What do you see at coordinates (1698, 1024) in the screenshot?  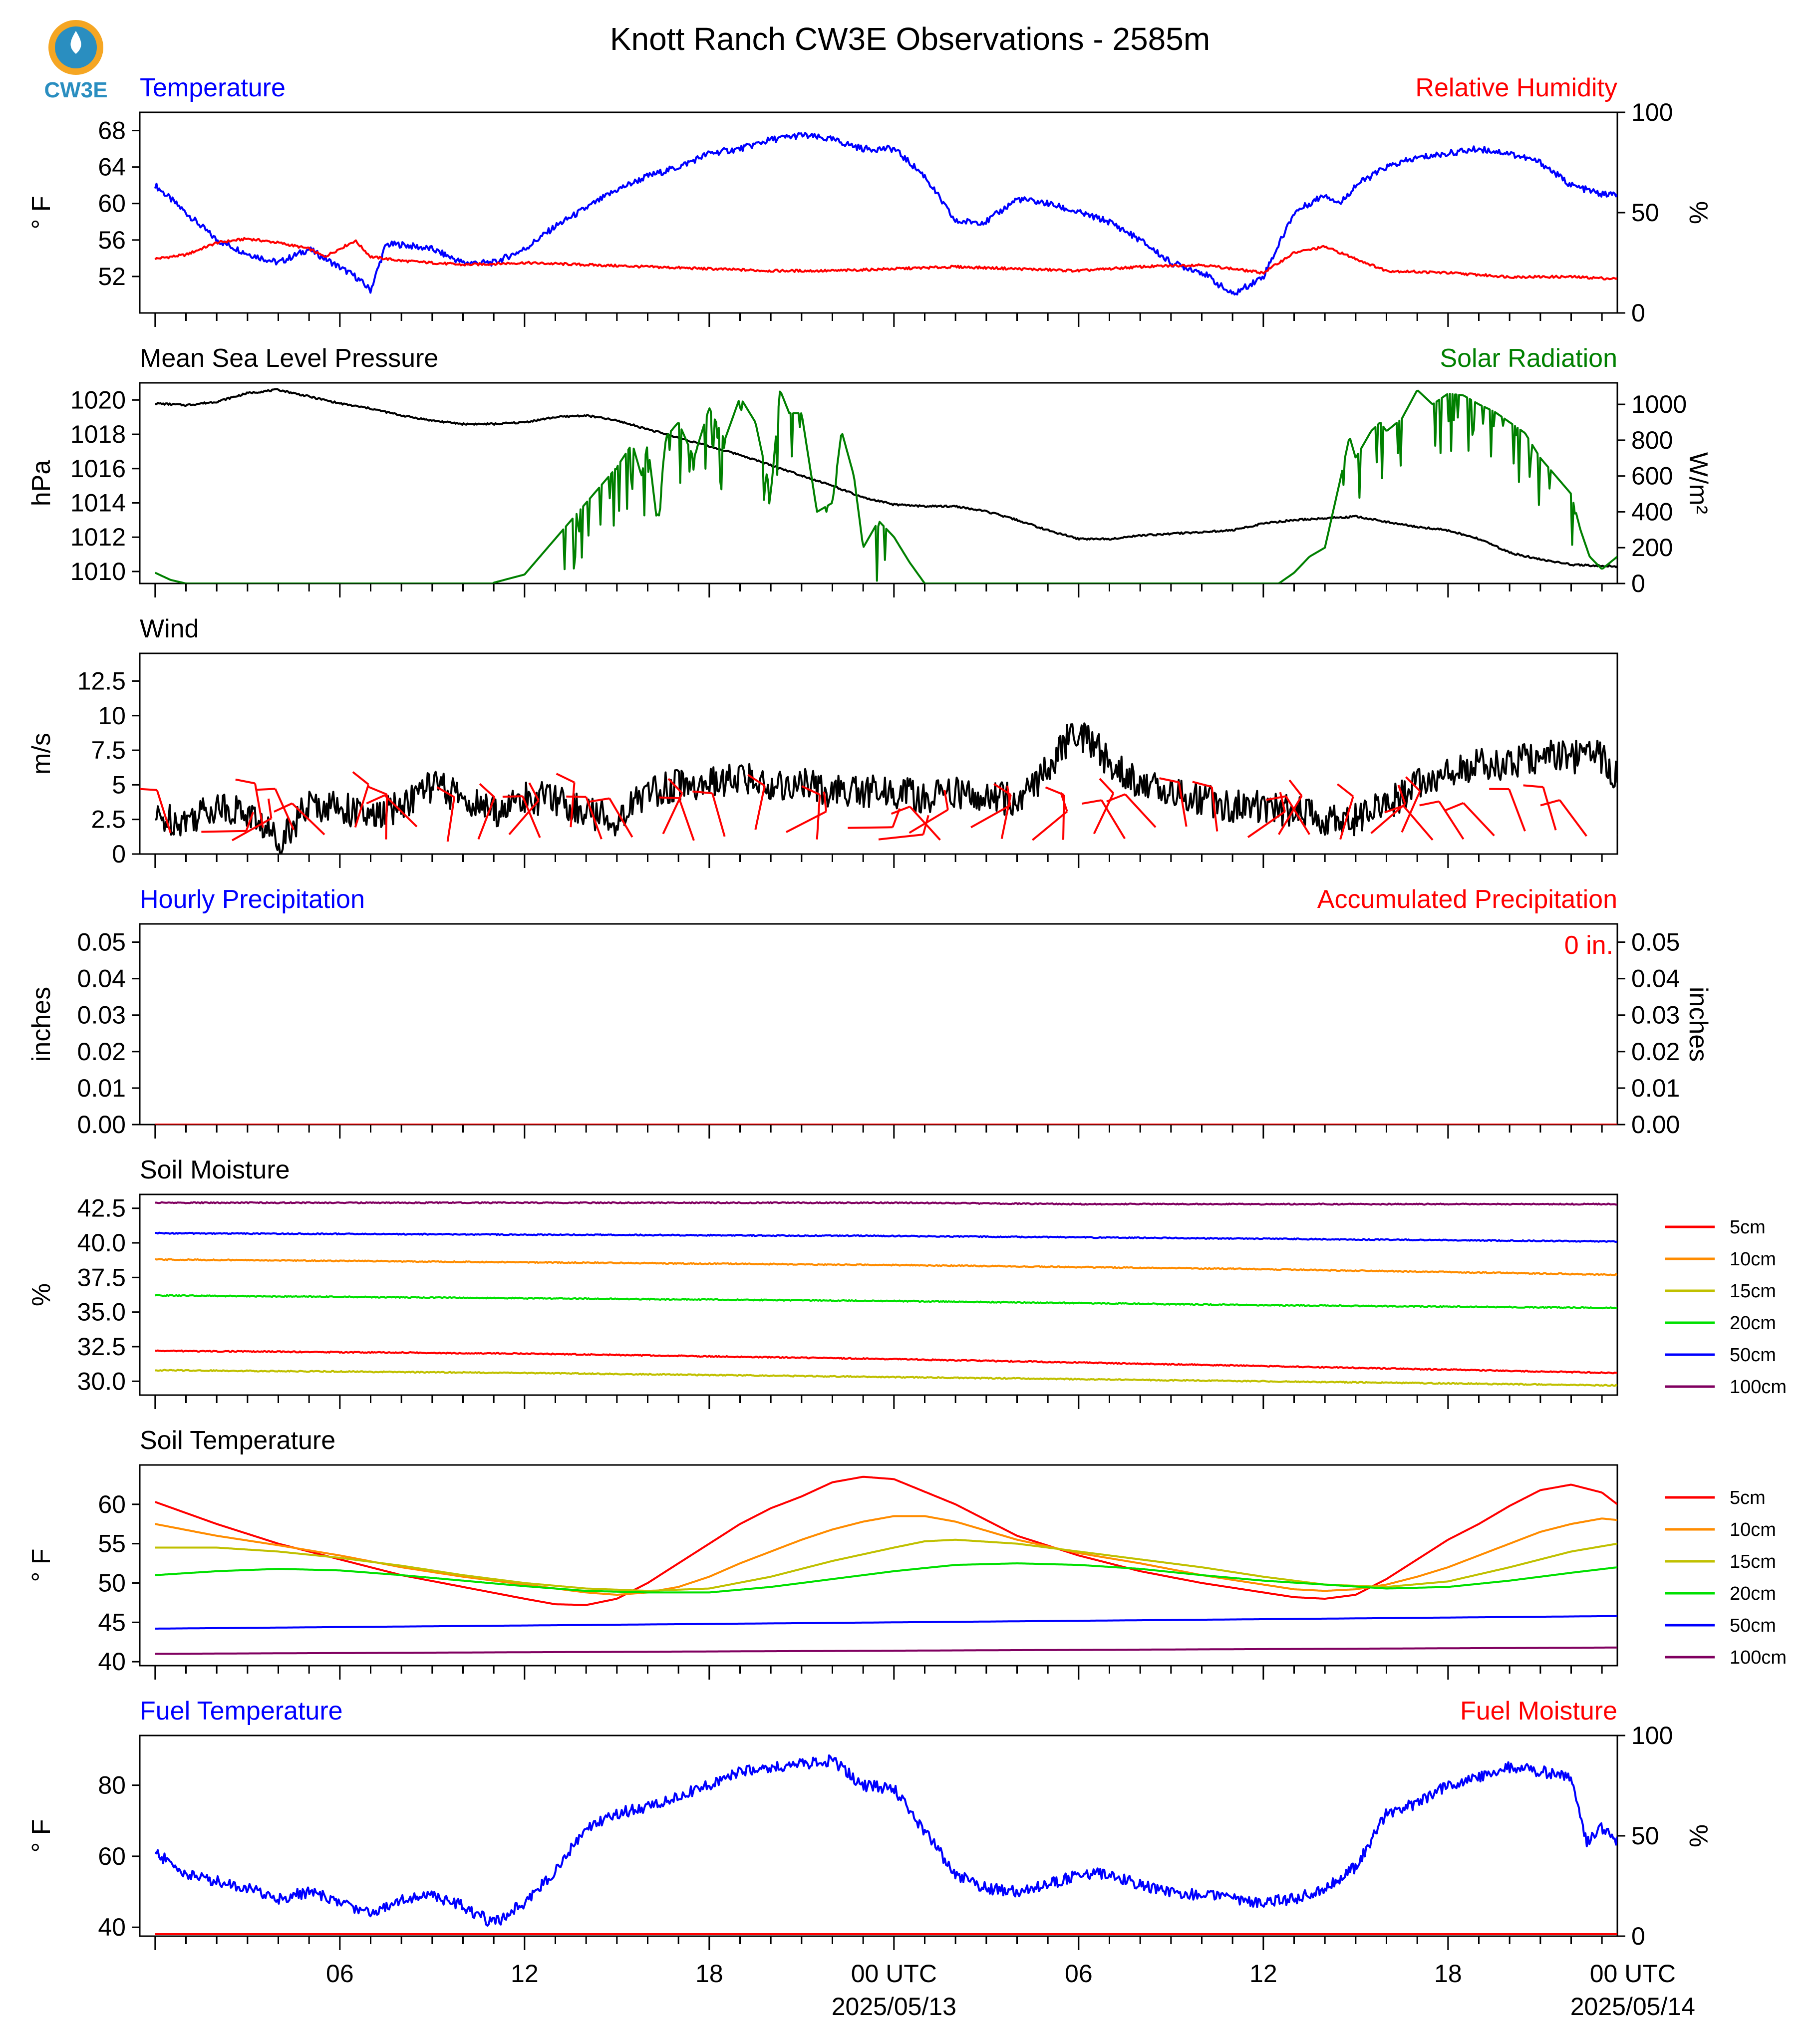 I see `y-axis-label-right: inches` at bounding box center [1698, 1024].